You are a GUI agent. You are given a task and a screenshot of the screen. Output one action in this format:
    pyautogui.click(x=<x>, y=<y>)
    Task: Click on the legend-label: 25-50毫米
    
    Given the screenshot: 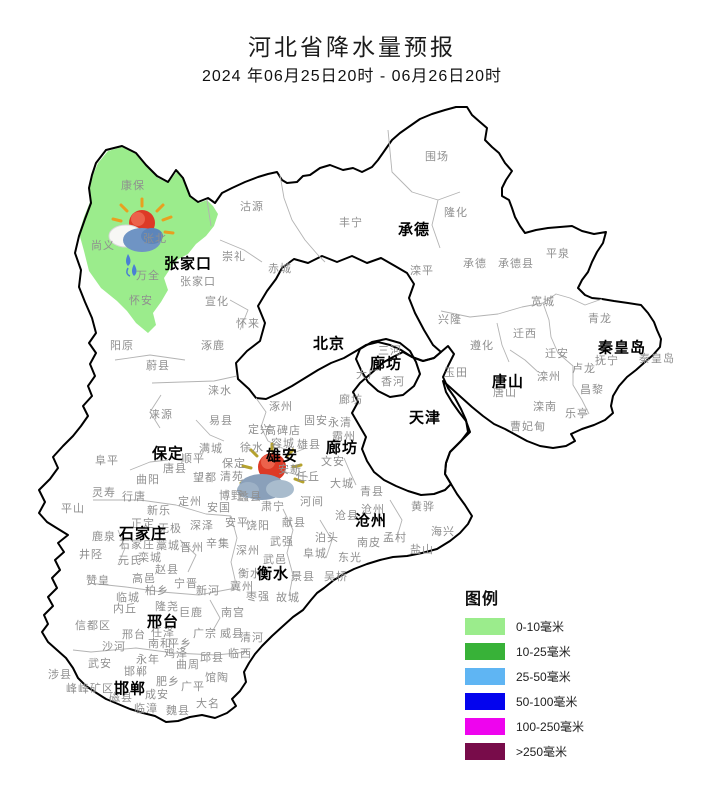 What is the action you would take?
    pyautogui.click(x=543, y=676)
    